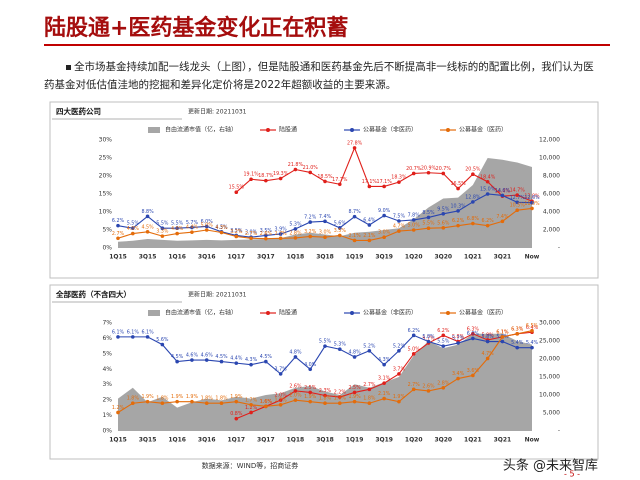 Image resolution: width=640 pixels, height=480 pixels. What do you see at coordinates (288, 313) in the screenshot?
I see `legend-label: 陆股通` at bounding box center [288, 313].